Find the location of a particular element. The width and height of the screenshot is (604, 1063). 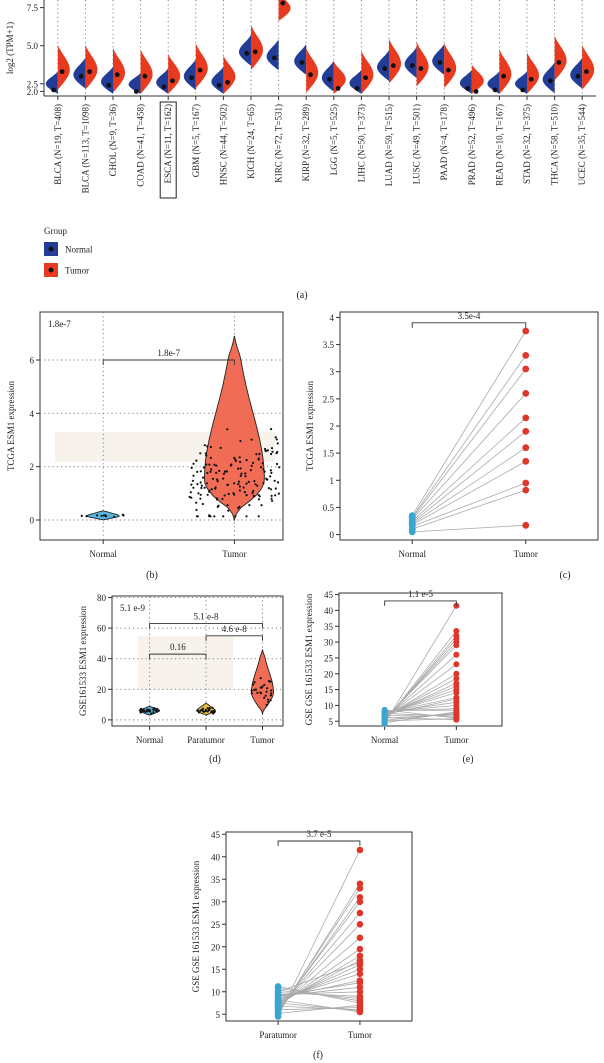

y-tick-label: 2.5 is located at coordinates (329, 399).